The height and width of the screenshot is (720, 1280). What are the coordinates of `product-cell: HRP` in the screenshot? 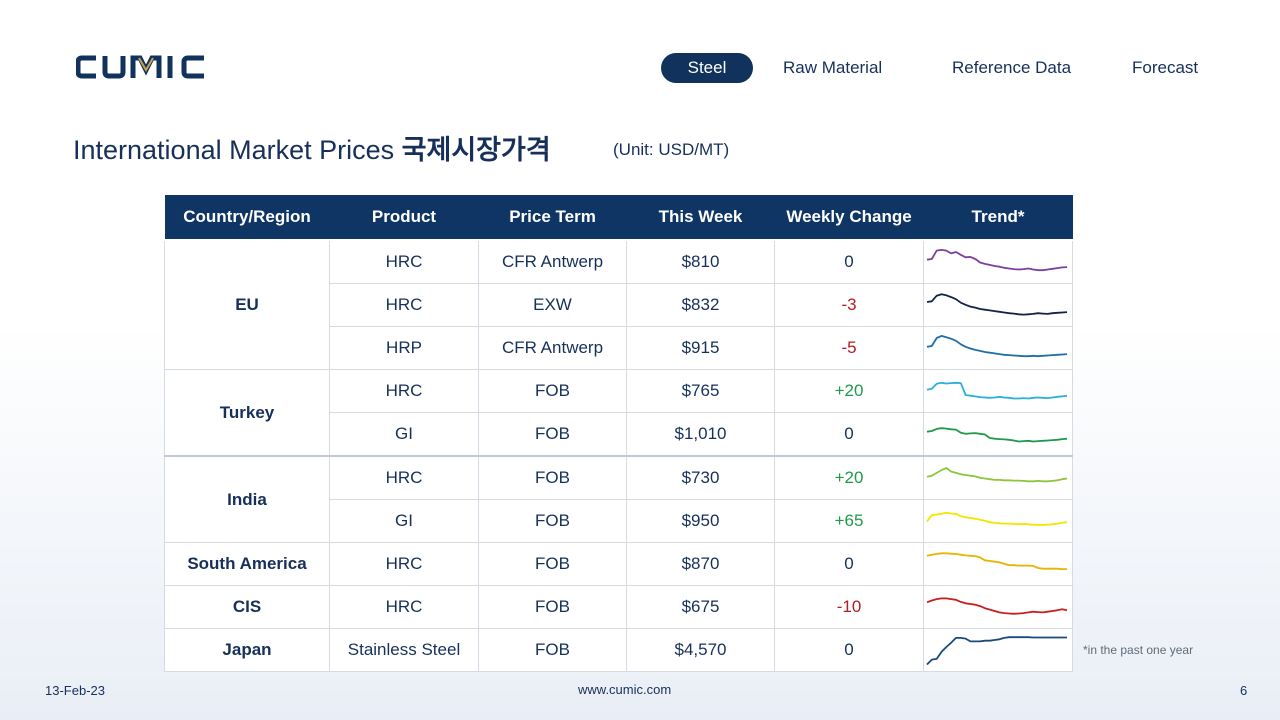 It's located at (404, 348).